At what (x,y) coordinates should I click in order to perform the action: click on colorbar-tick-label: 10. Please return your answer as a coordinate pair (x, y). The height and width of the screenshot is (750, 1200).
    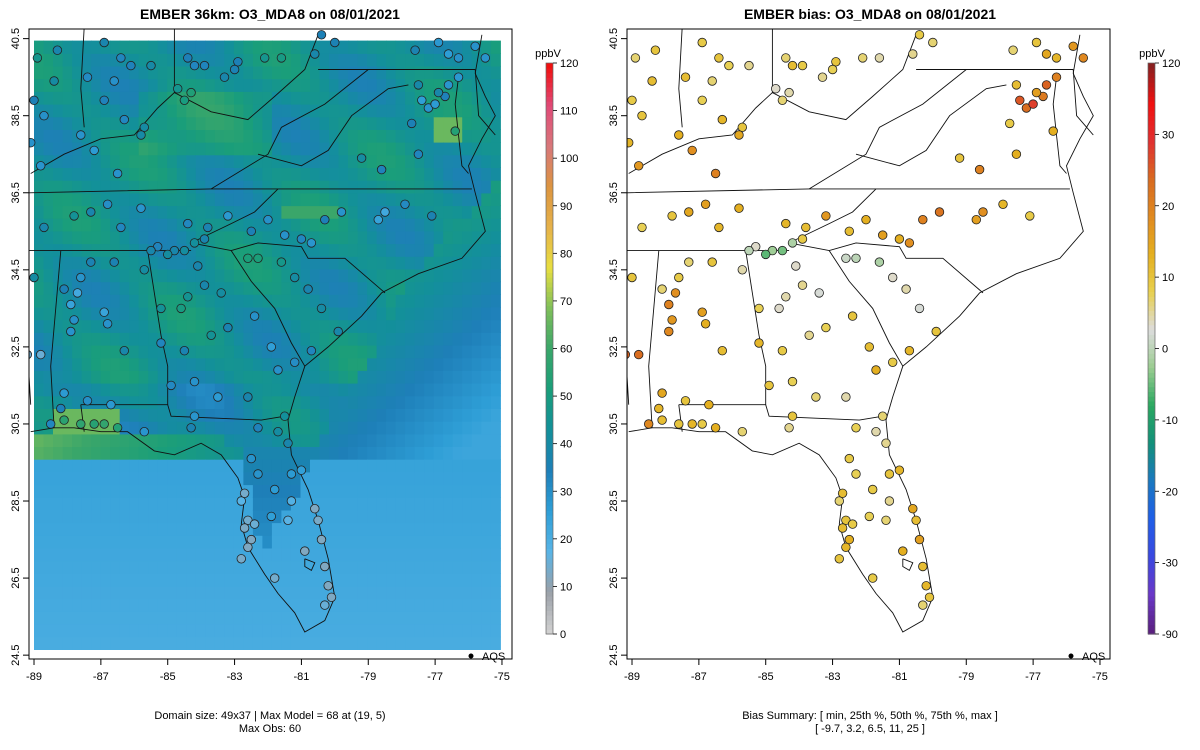
    Looking at the image, I should click on (566, 587).